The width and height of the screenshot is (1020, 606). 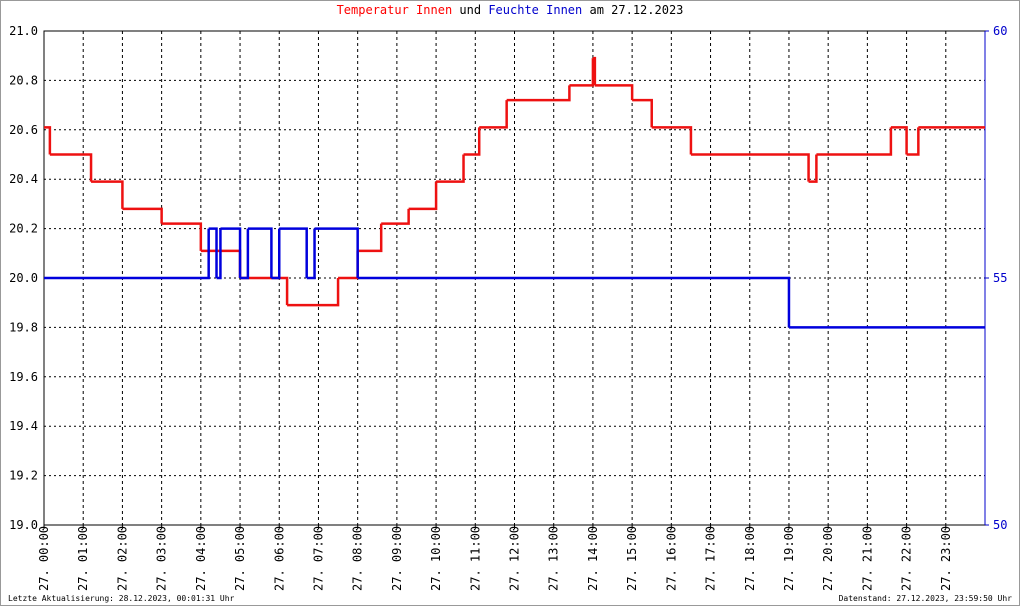 What do you see at coordinates (44, 558) in the screenshot?
I see `x-tick-label: 27. 00:00` at bounding box center [44, 558].